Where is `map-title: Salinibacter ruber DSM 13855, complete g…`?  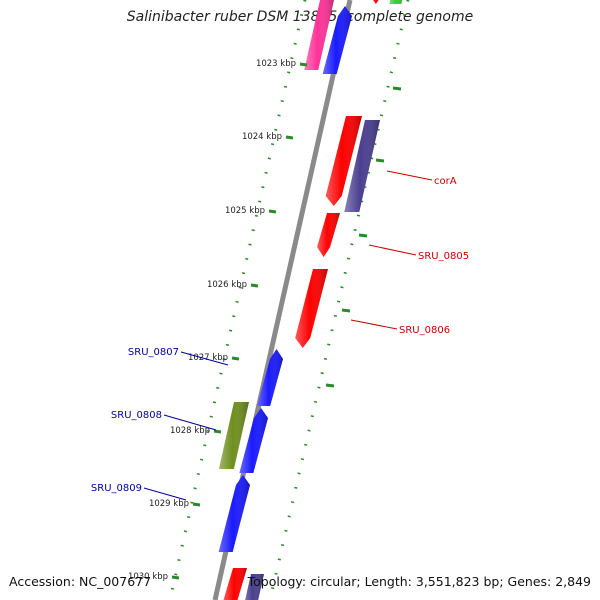
map-title: Salinibacter ruber DSM 13855, complete g… is located at coordinates (300, 17).